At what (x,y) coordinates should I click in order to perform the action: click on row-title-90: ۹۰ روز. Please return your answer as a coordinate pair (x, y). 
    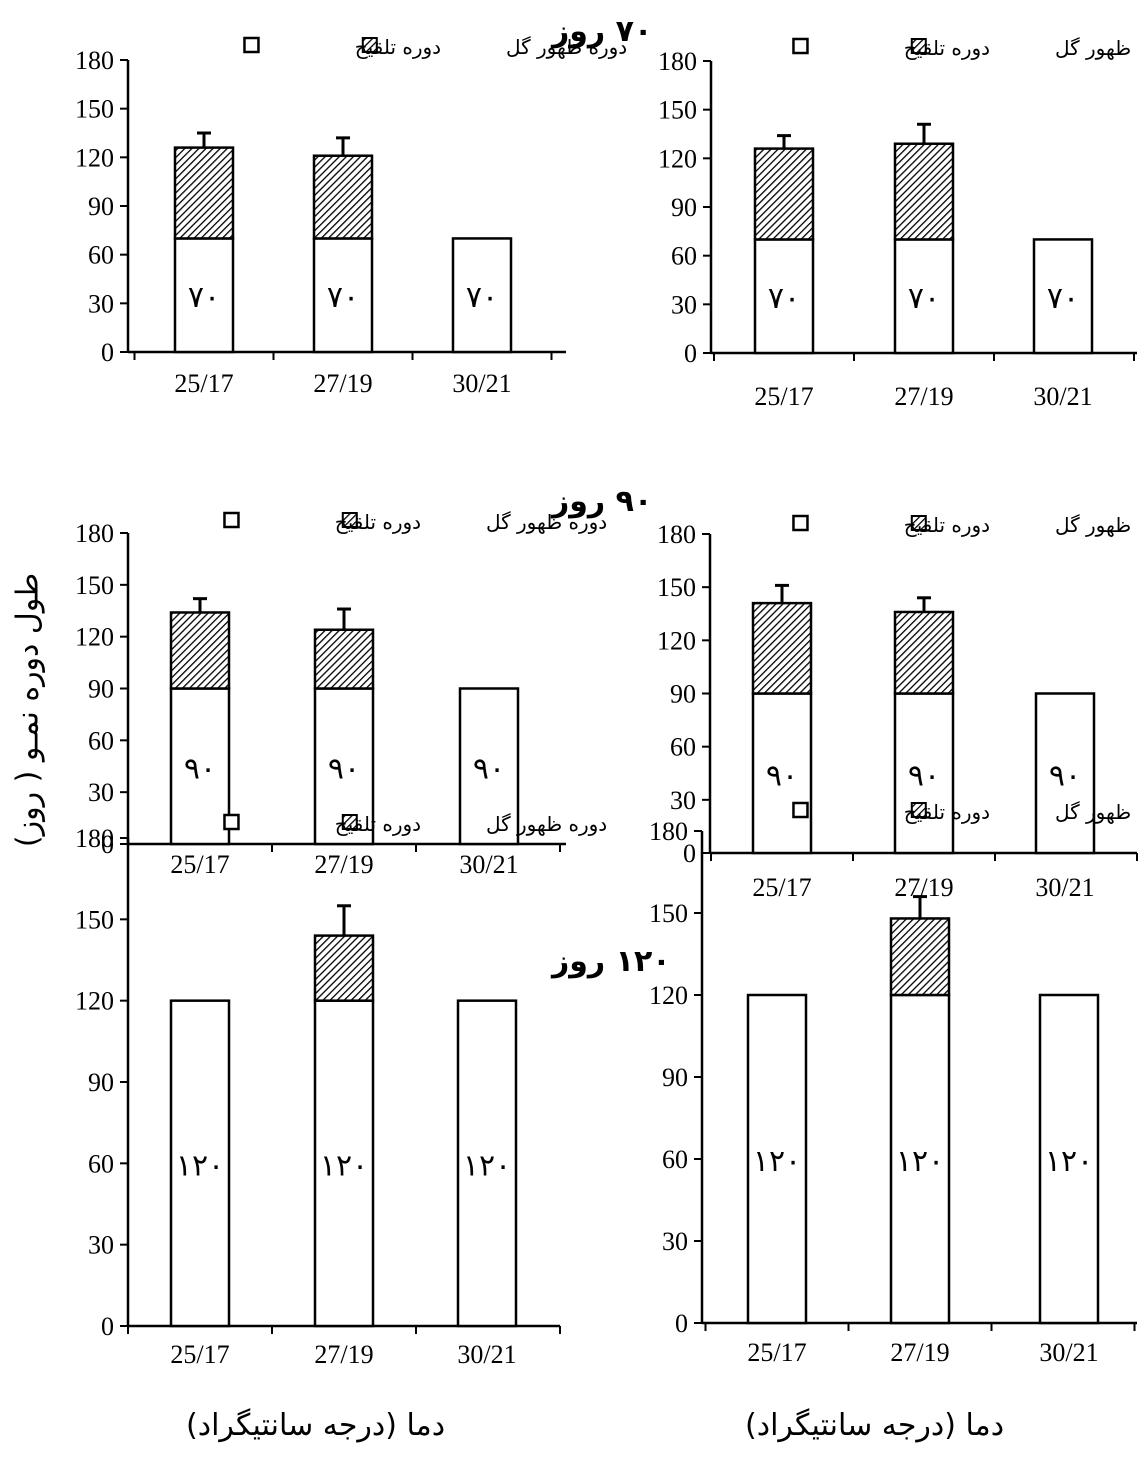
    Looking at the image, I should click on (602, 501).